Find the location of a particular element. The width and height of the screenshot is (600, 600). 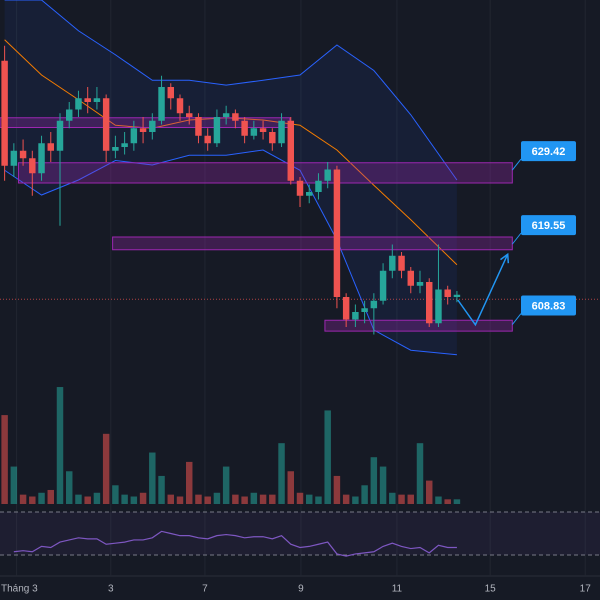

x-tick-label: 7 is located at coordinates (205, 589).